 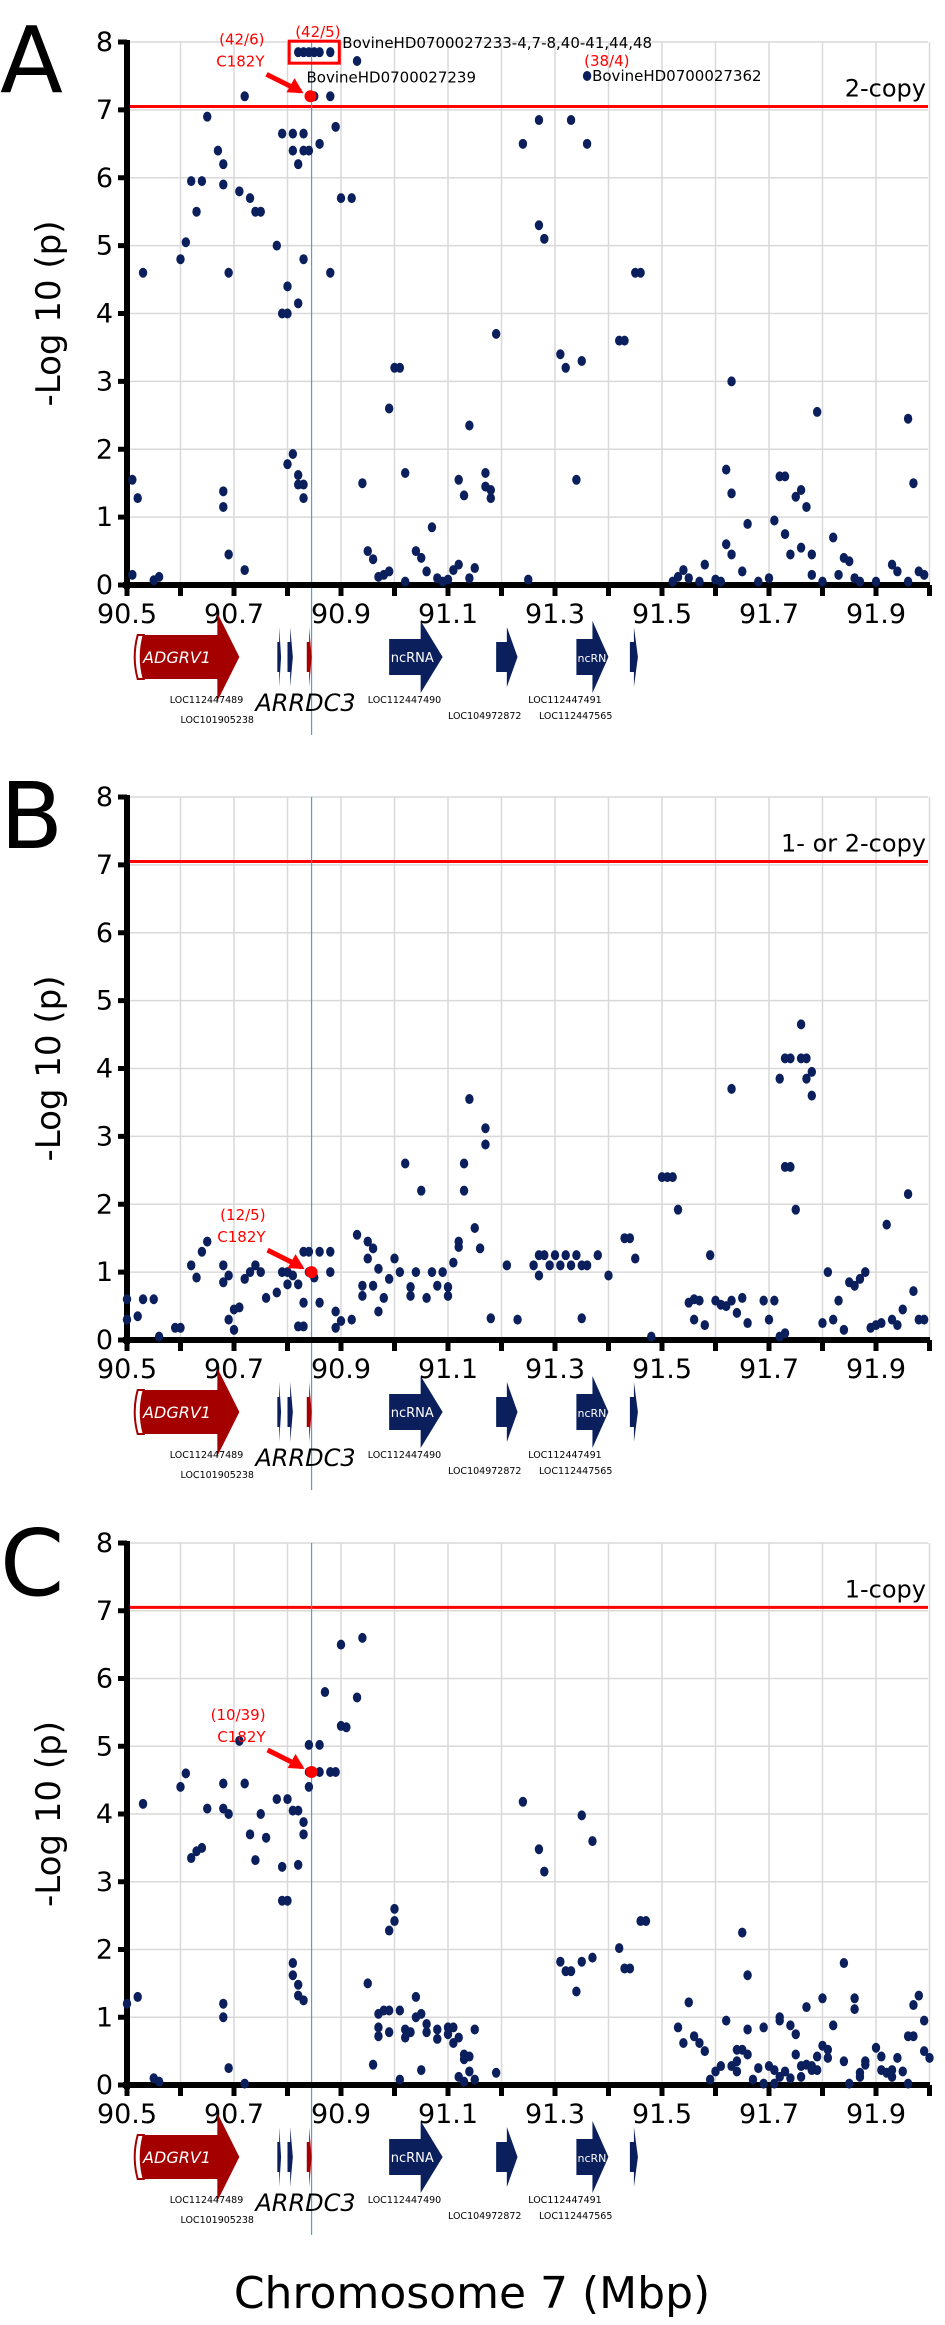 What do you see at coordinates (206, 1455) in the screenshot?
I see `gene-label: LOC112447489` at bounding box center [206, 1455].